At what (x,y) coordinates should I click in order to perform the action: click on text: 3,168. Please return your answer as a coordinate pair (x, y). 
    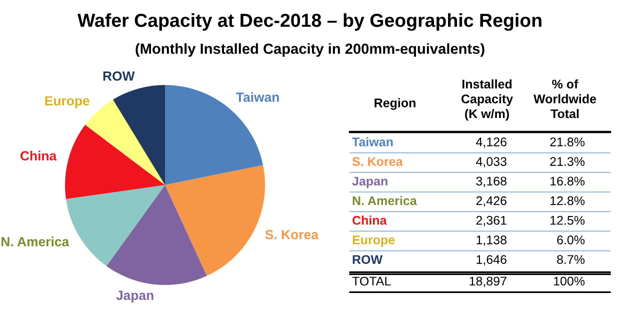
    Looking at the image, I should click on (491, 182).